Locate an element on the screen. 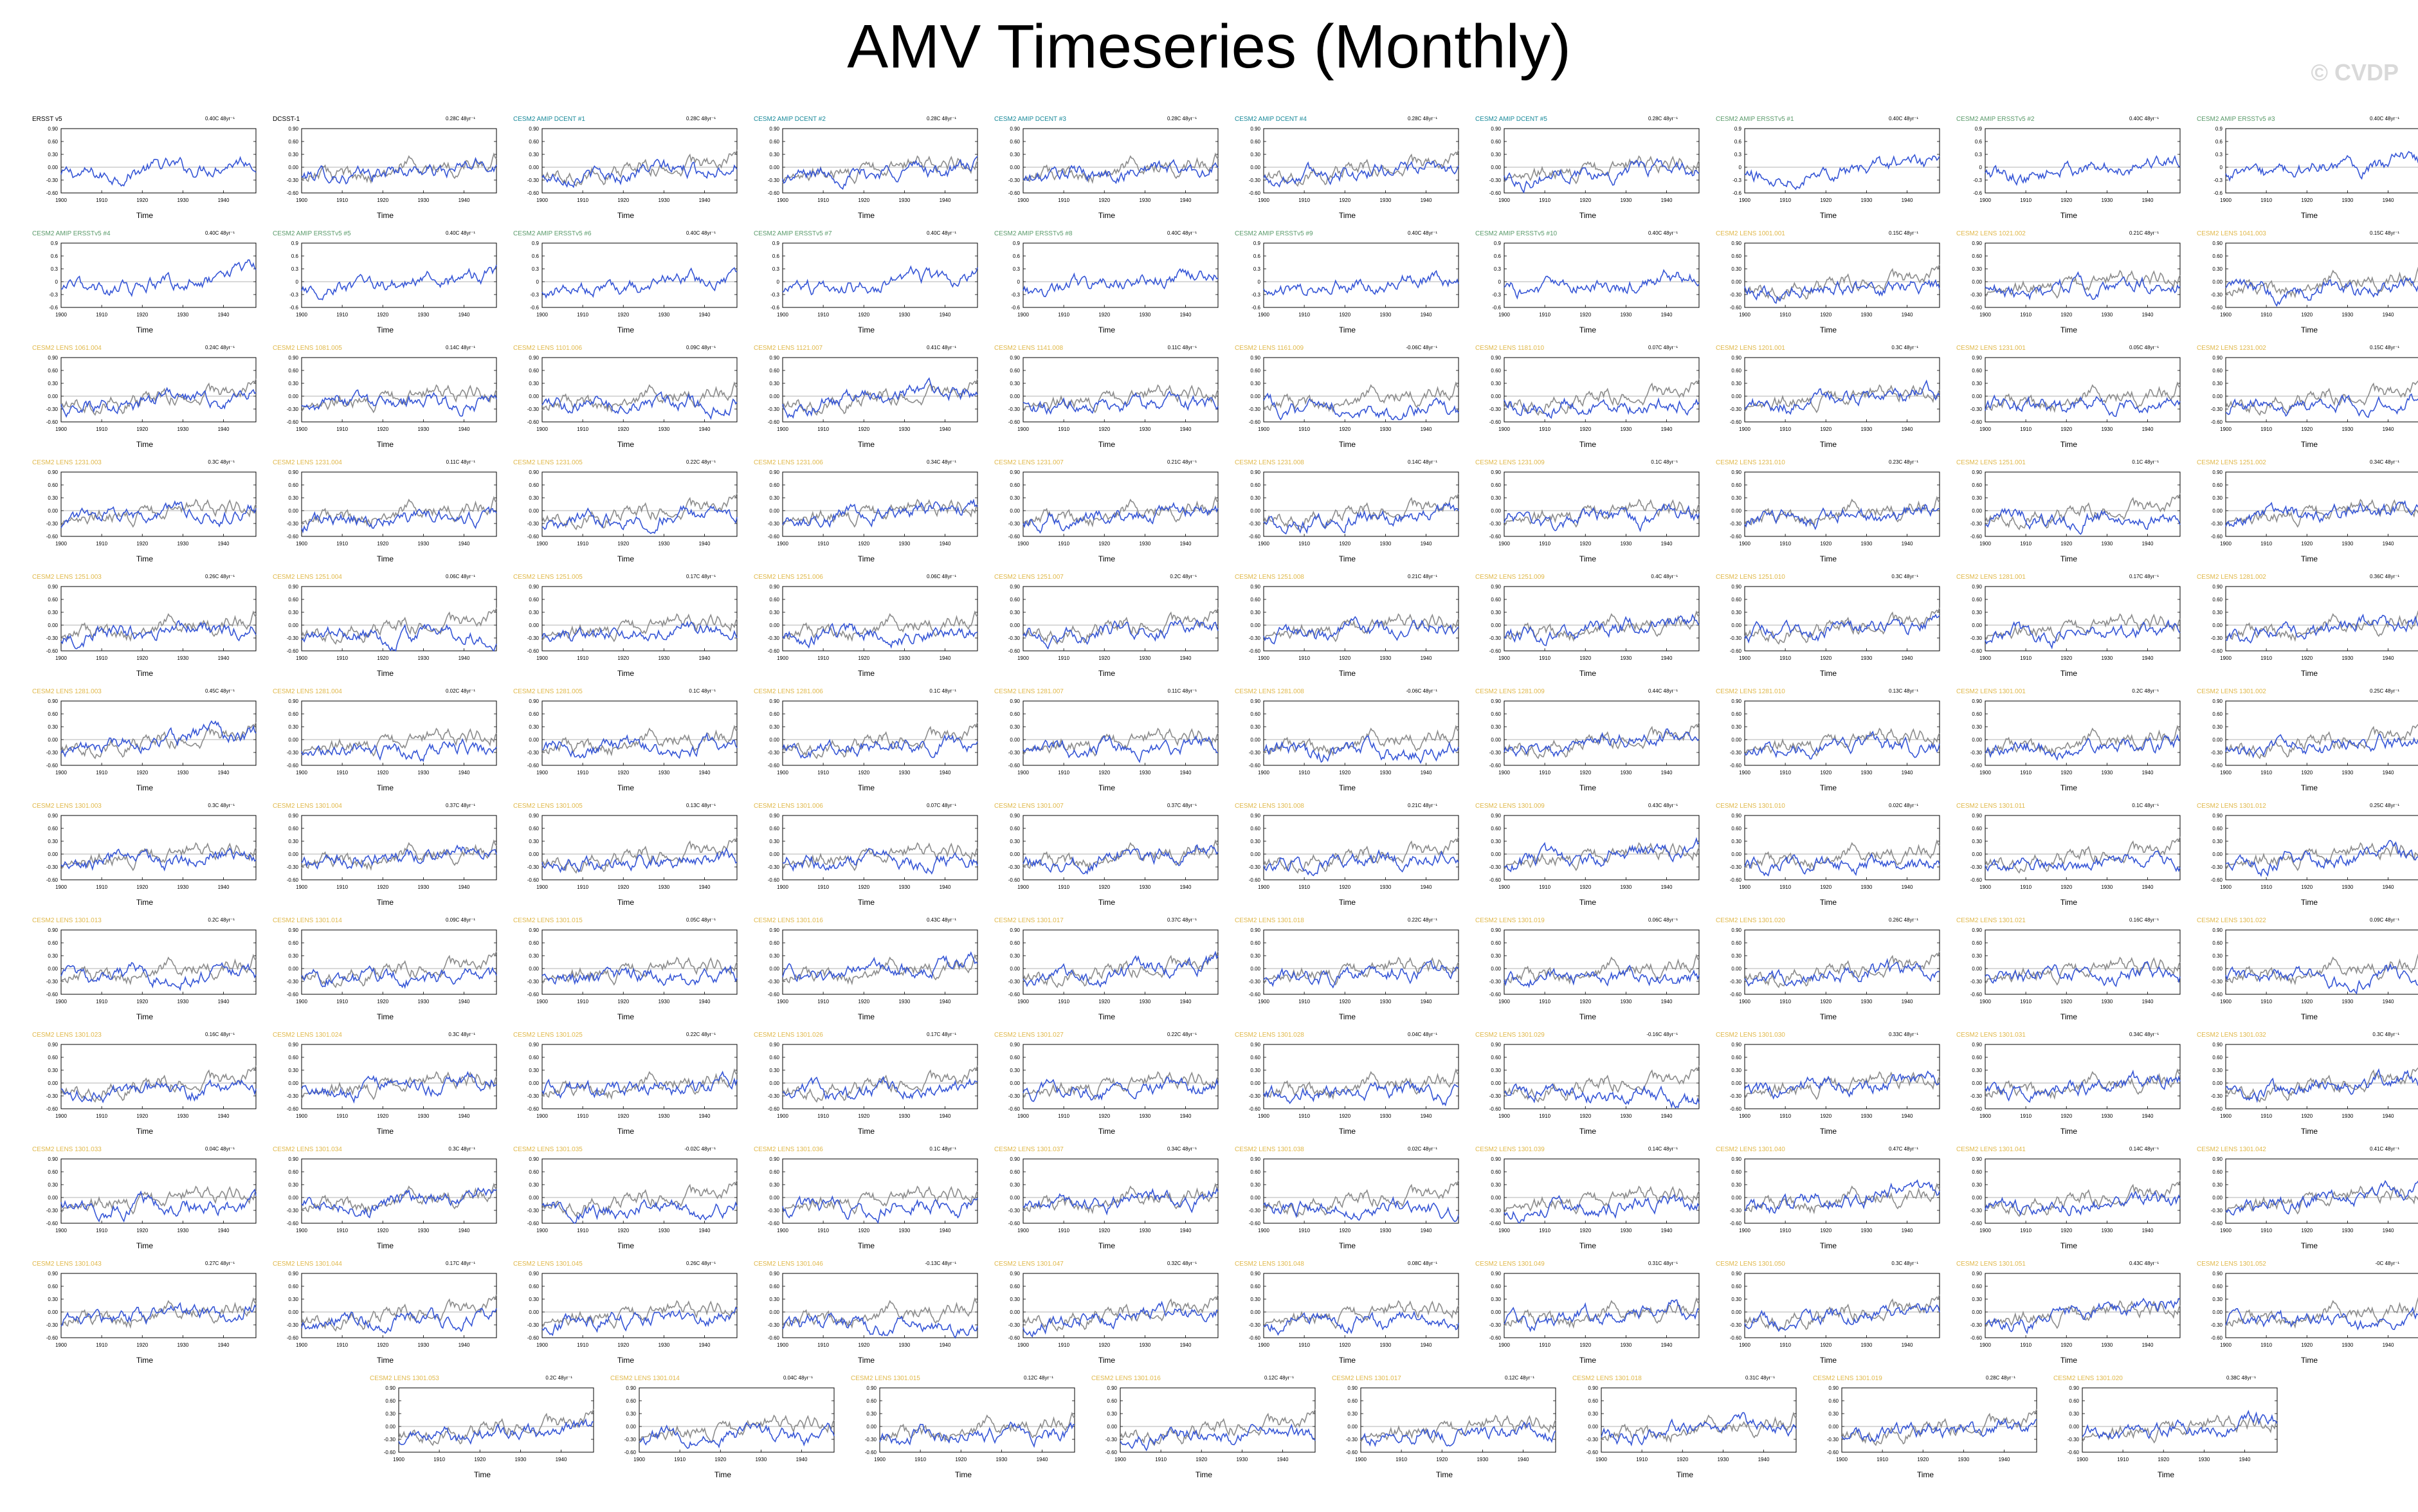  y-tick-label: 0.3 is located at coordinates (1498, 269).